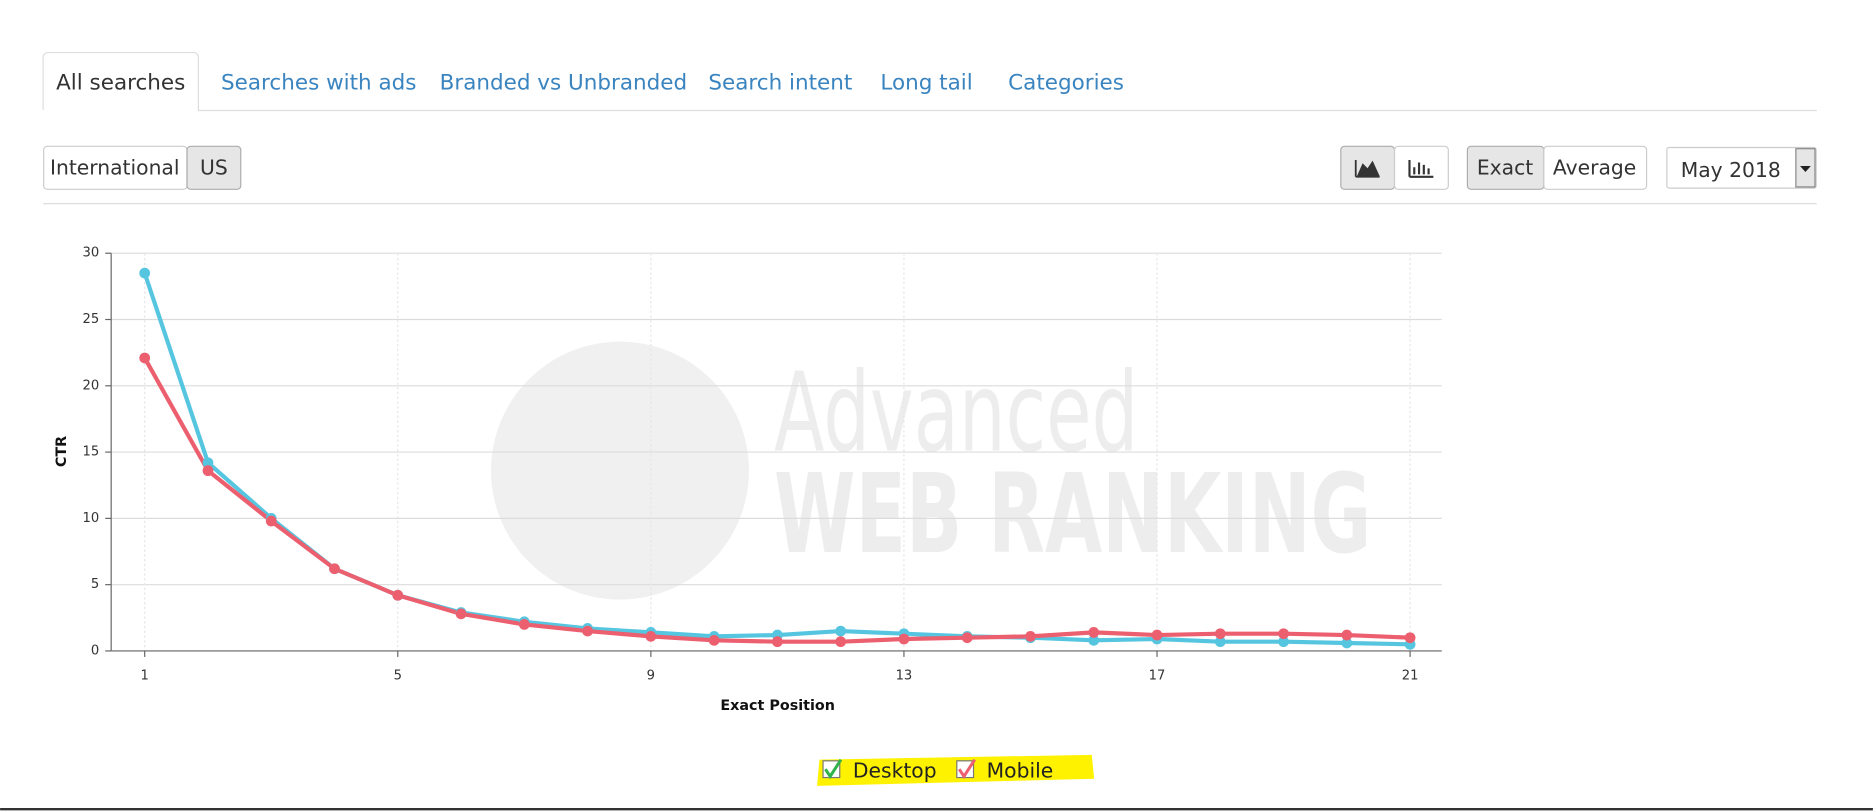 This screenshot has width=1873, height=811. Describe the element at coordinates (1066, 83) in the screenshot. I see `tab: Categories` at that location.